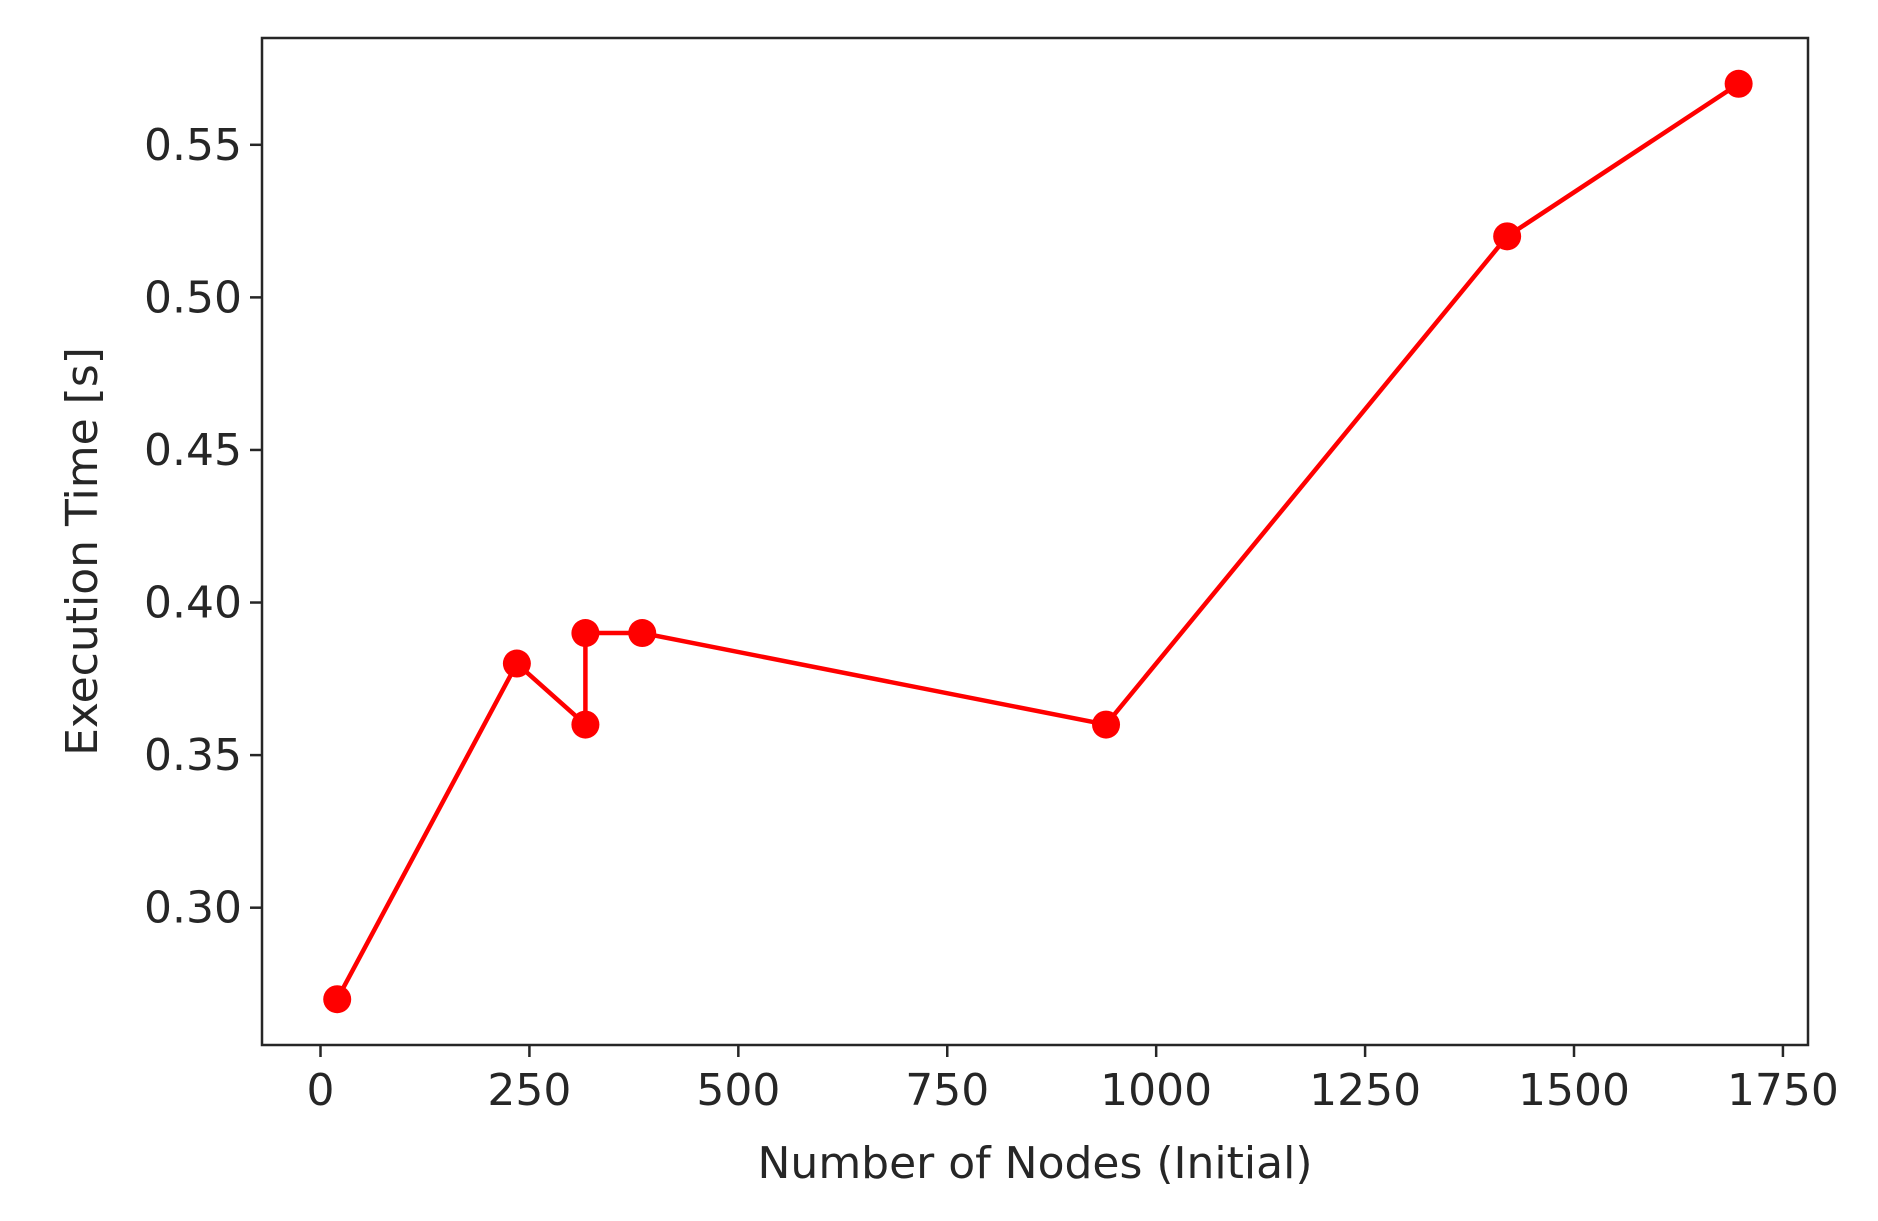 The width and height of the screenshot is (1878, 1221). Describe the element at coordinates (1072, 1080) in the screenshot. I see `x-axis: 0 250 500 750 1000 1250 1500 1750` at that location.